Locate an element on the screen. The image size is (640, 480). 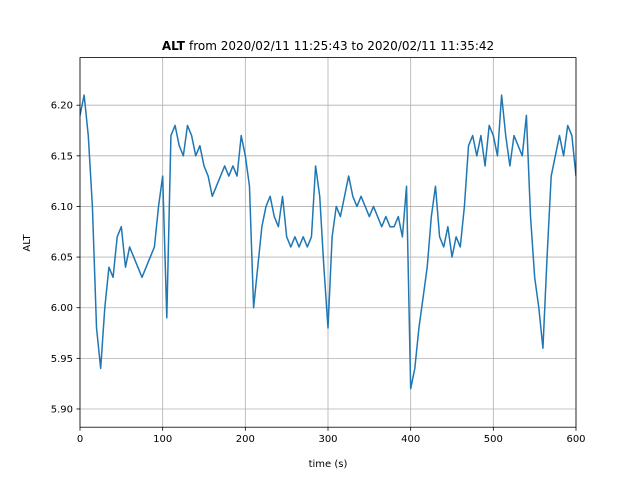
title-variable: ALT is located at coordinates (174, 46).